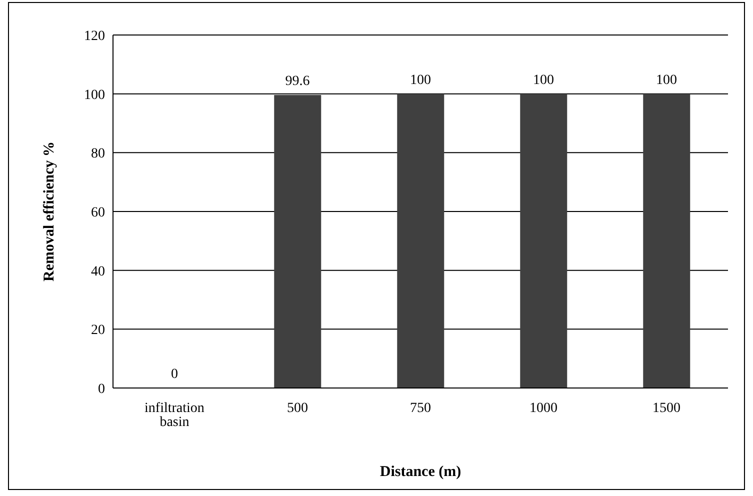  I want to click on y-tick-label: 120, so click(94, 36).